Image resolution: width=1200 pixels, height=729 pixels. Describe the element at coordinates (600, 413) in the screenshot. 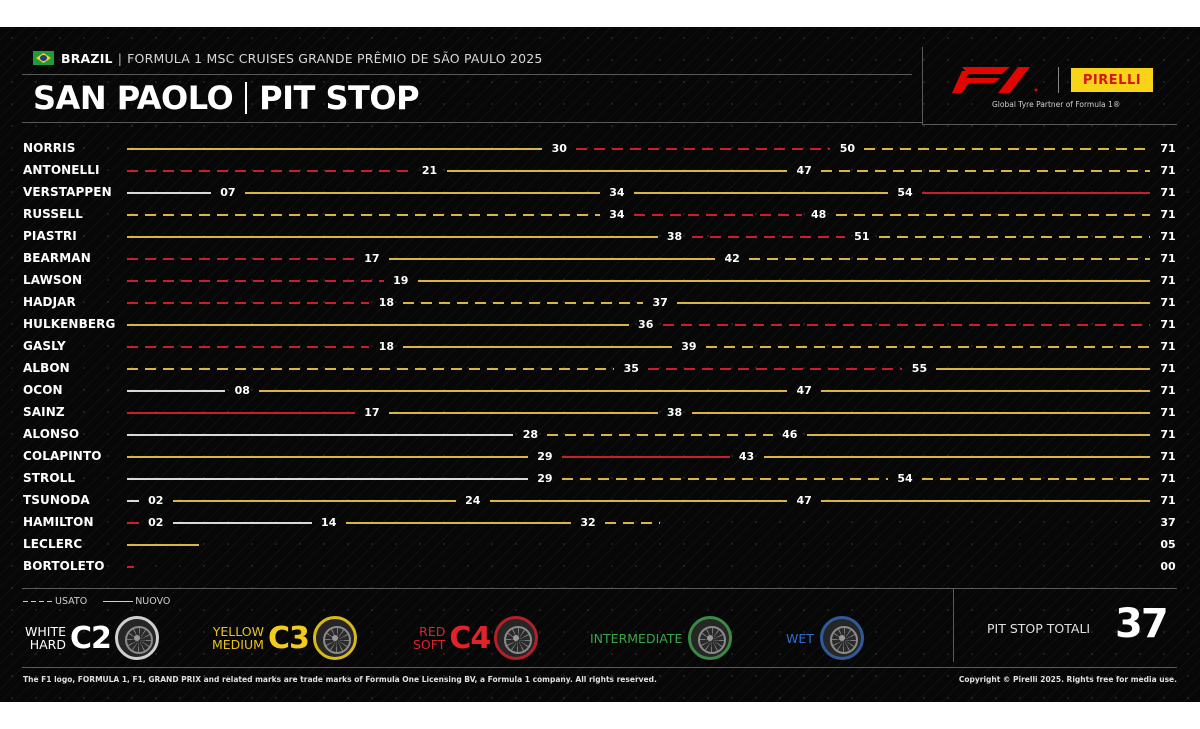

I see `driver-row: SAINZ 17 38 71` at that location.